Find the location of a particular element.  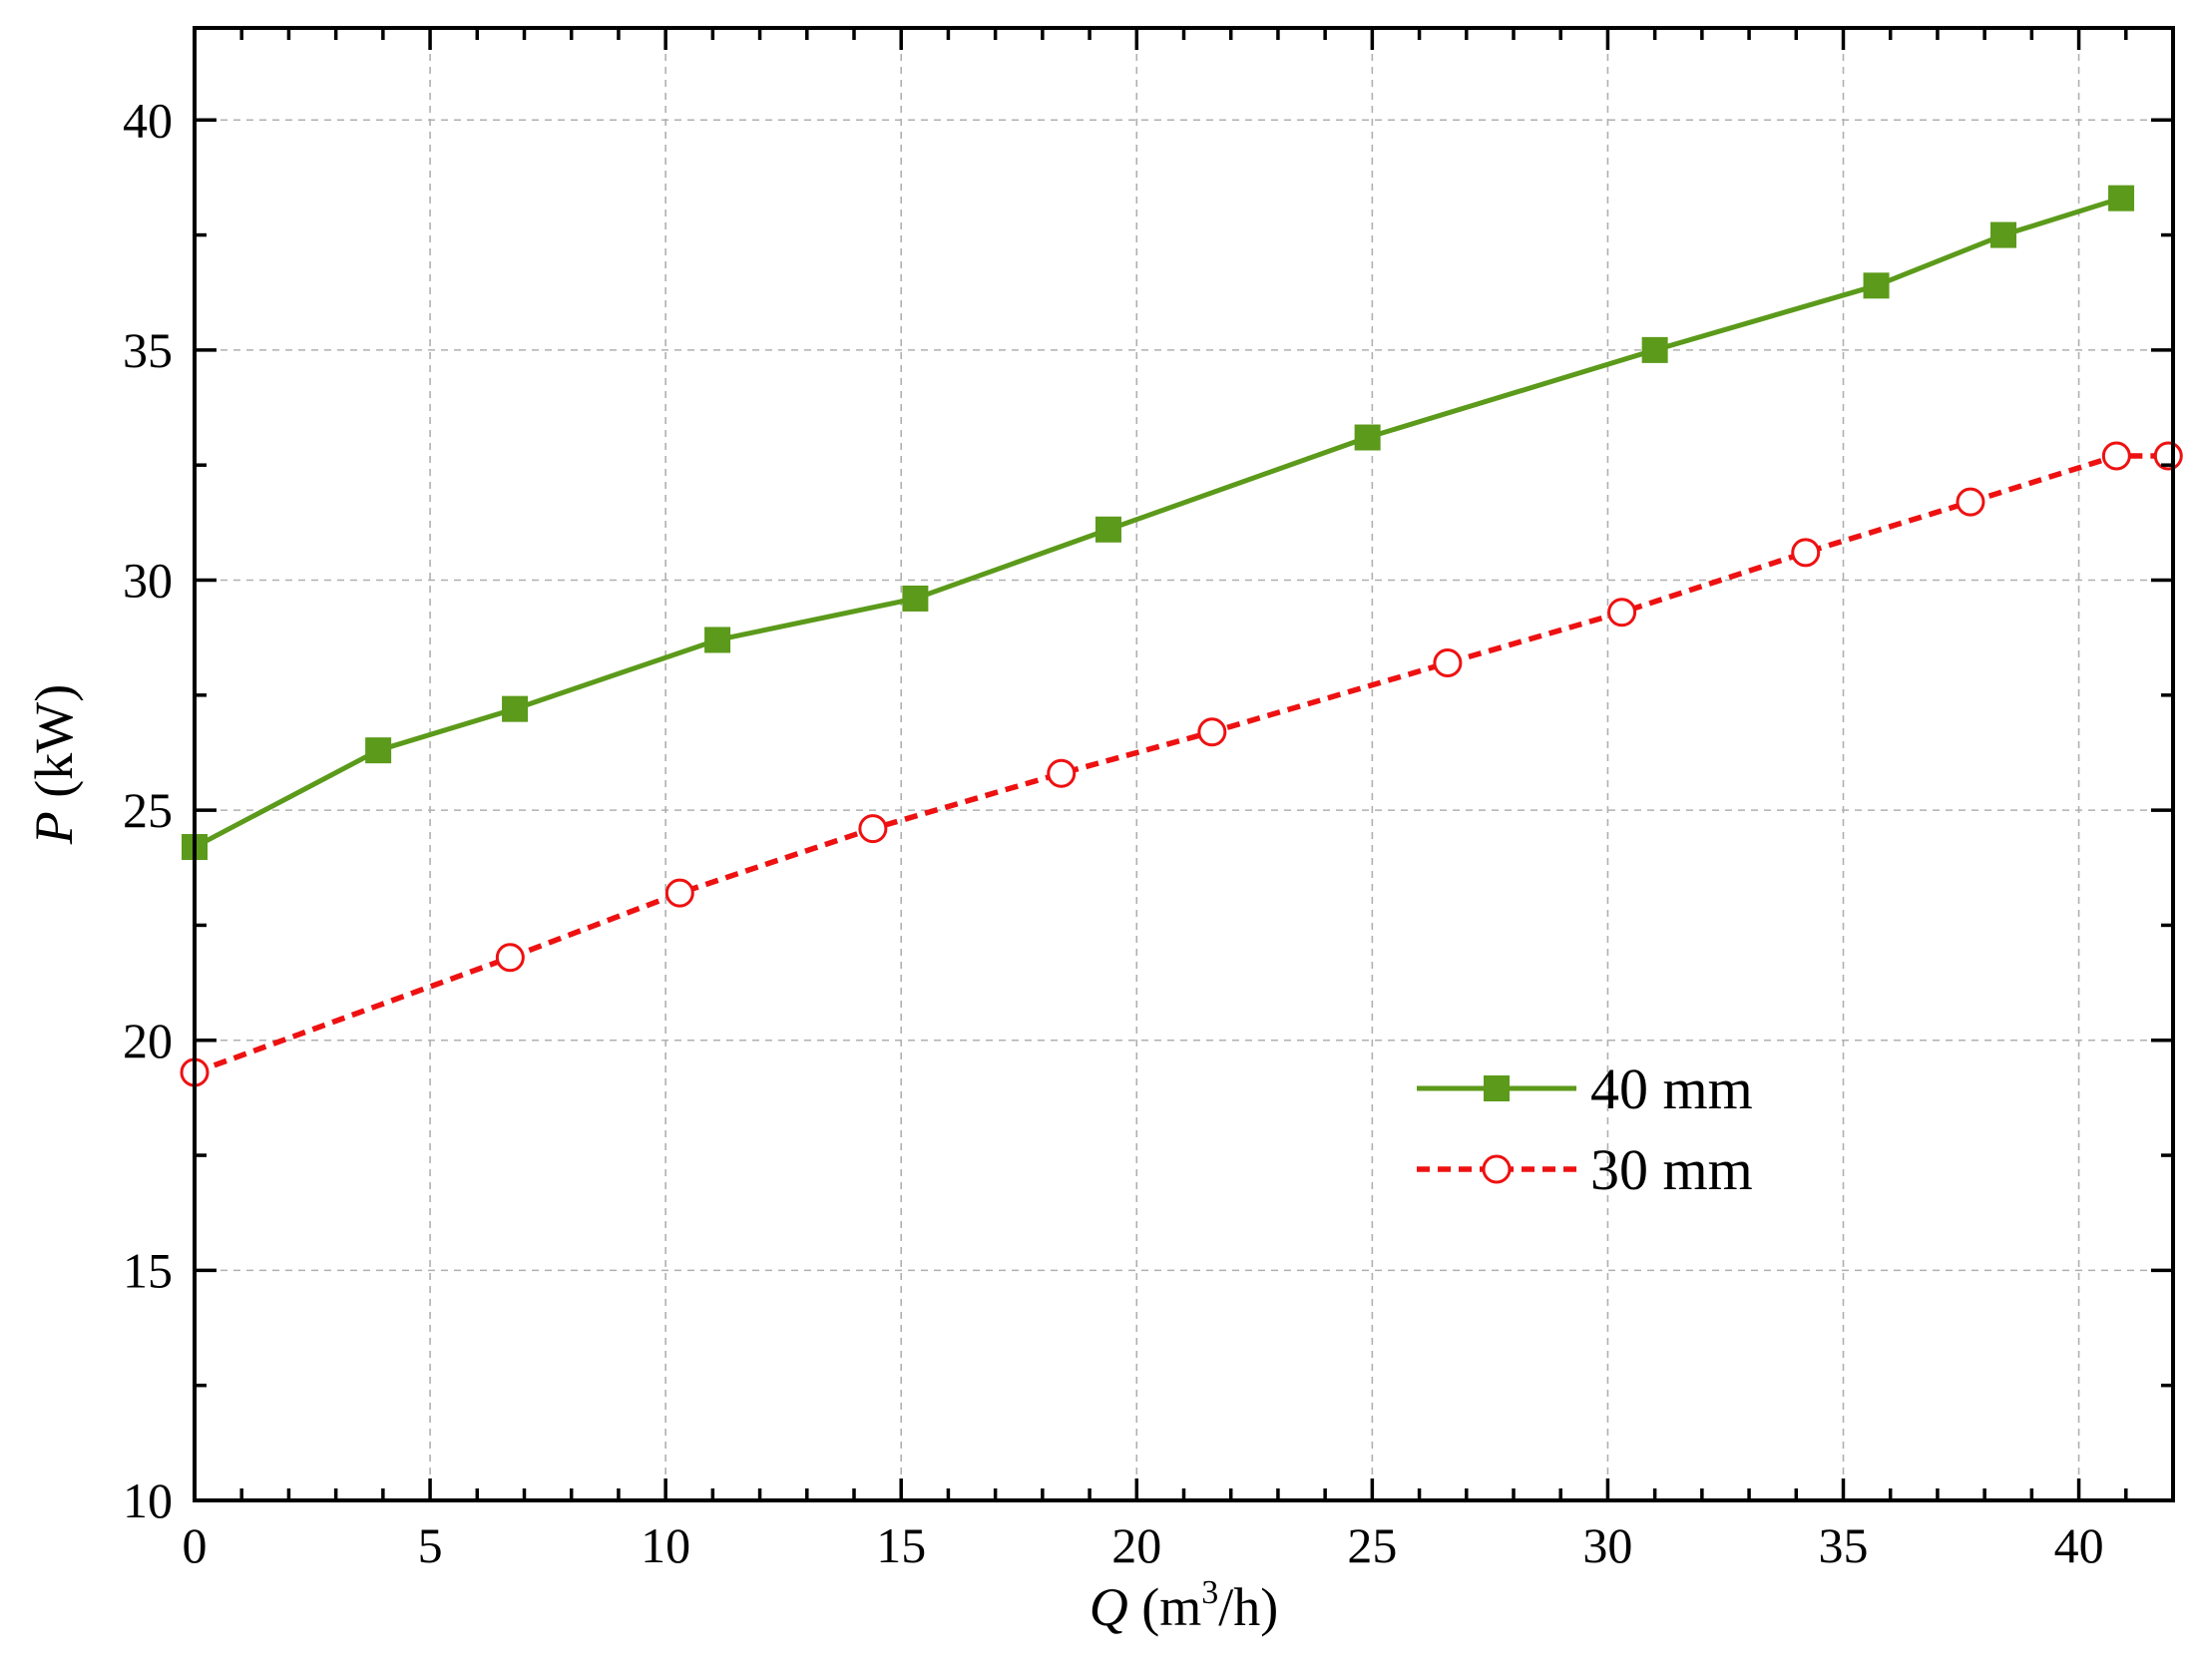

y-axis-title-unit: (kW) is located at coordinates (54, 747).